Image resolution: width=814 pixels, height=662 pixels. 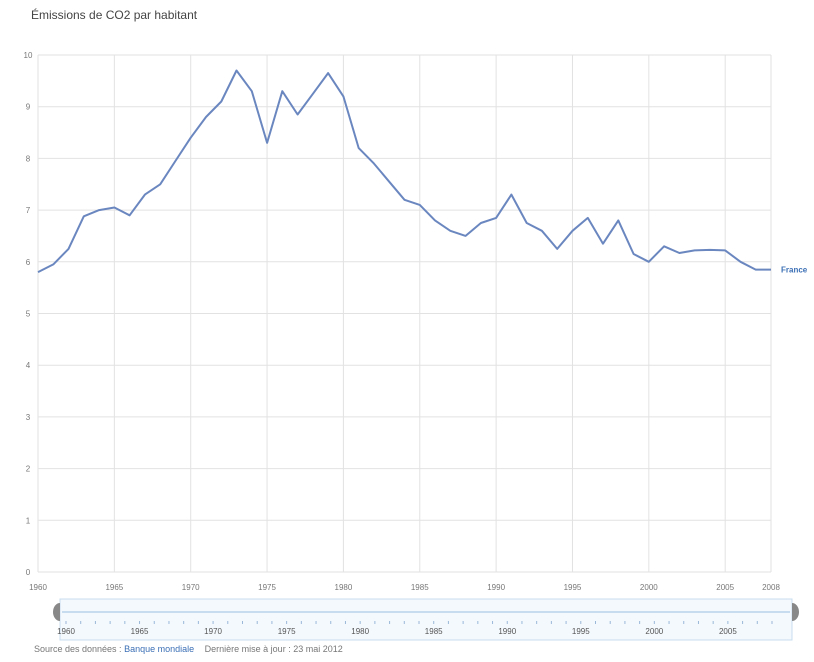 What do you see at coordinates (728, 631) in the screenshot?
I see `slider-tick-label: 2005` at bounding box center [728, 631].